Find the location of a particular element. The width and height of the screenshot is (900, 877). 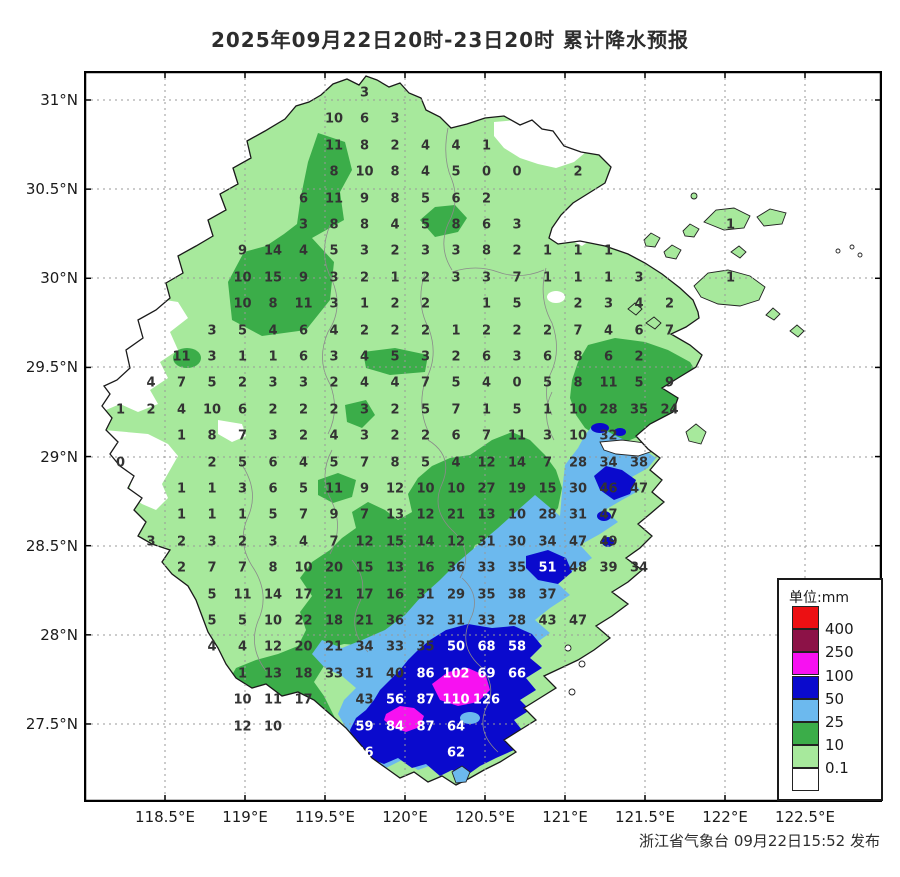

legend-threshold-label: 10 is located at coordinates (835, 745).